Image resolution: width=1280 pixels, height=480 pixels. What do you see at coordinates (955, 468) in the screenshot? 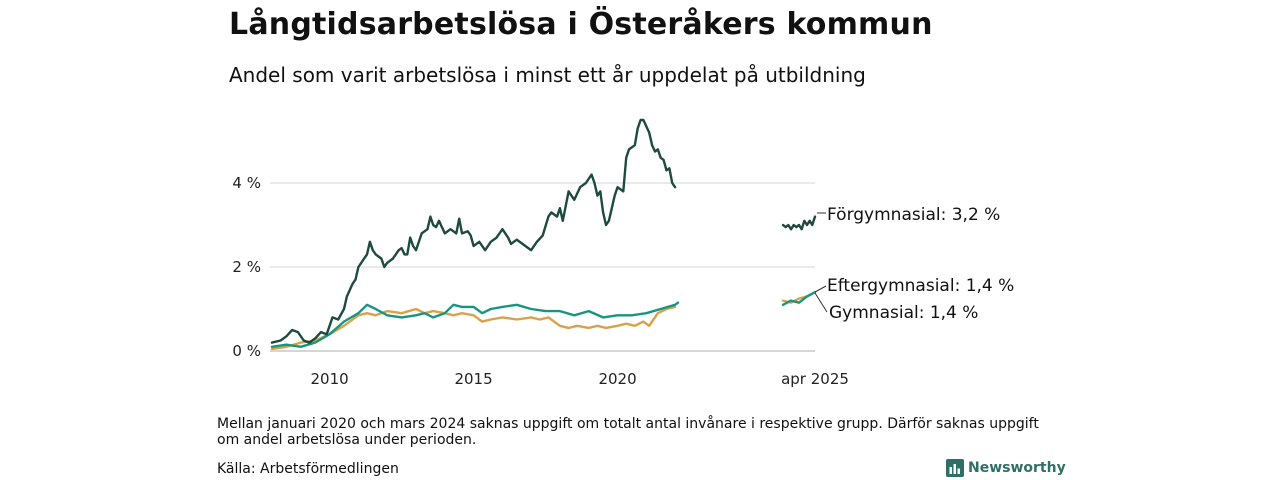
I see `bar-chart-icon` at bounding box center [955, 468].